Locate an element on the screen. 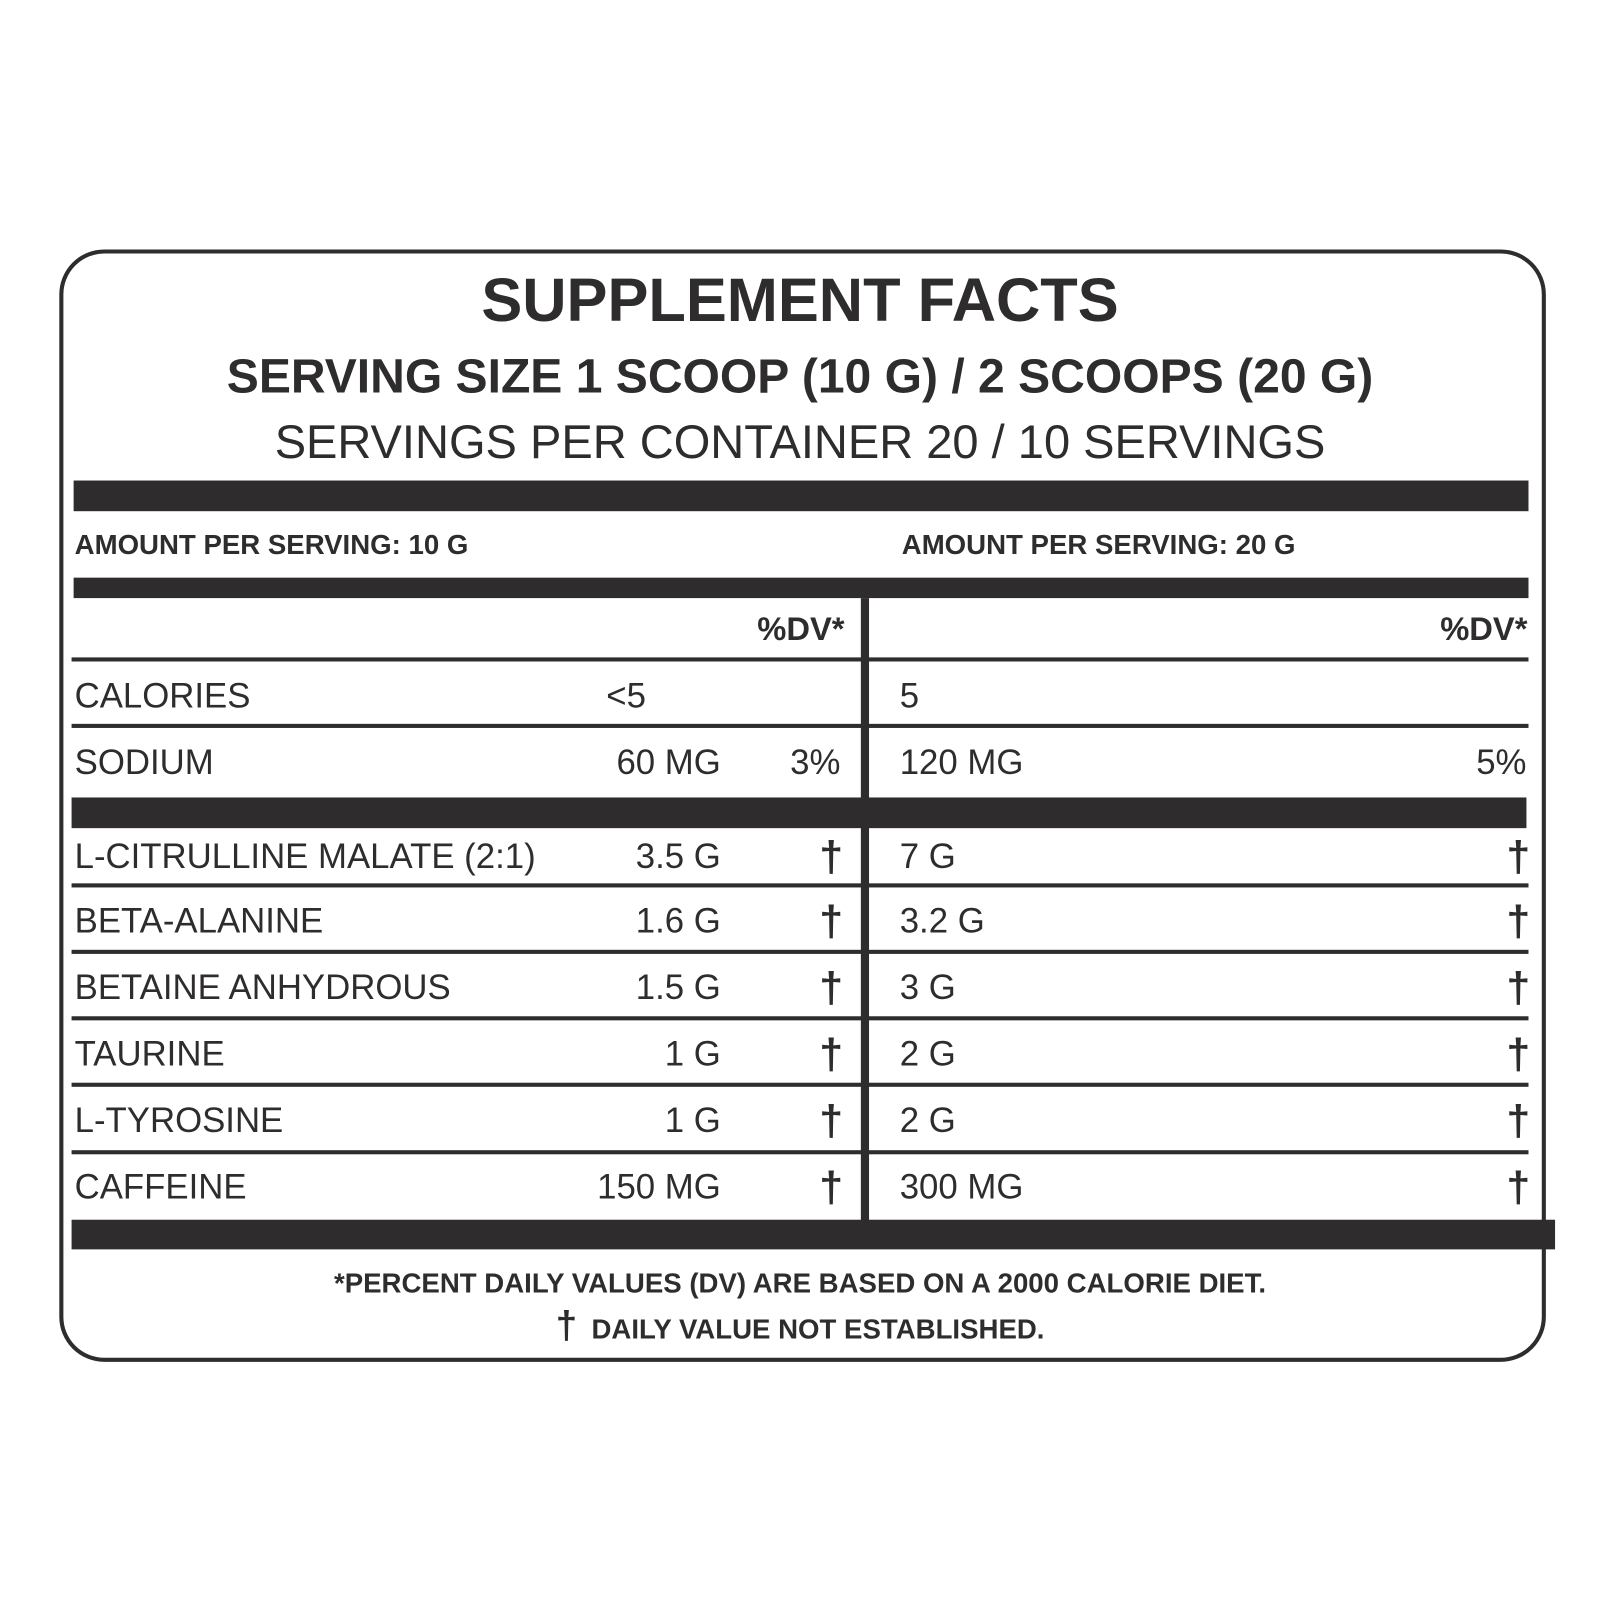  amount-20g: 7 G is located at coordinates (927, 857).